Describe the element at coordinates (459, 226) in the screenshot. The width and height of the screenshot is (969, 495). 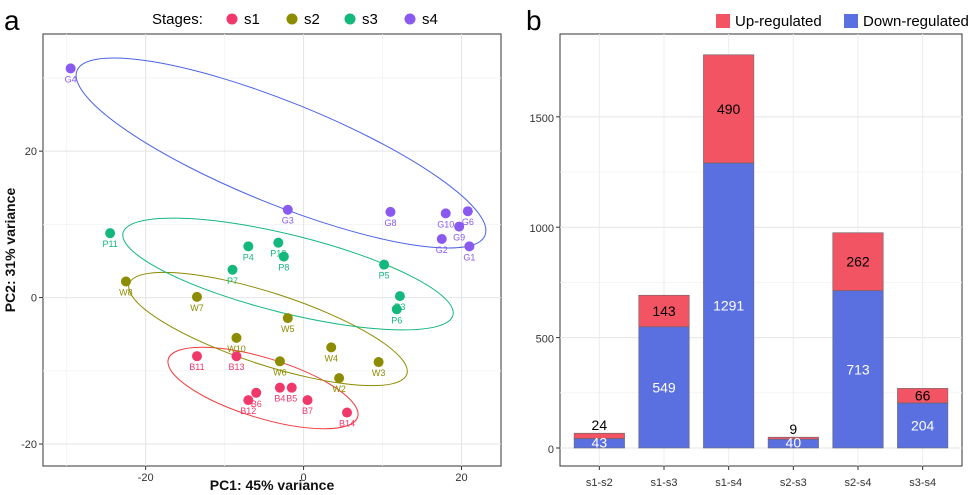
I see `point-G9` at that location.